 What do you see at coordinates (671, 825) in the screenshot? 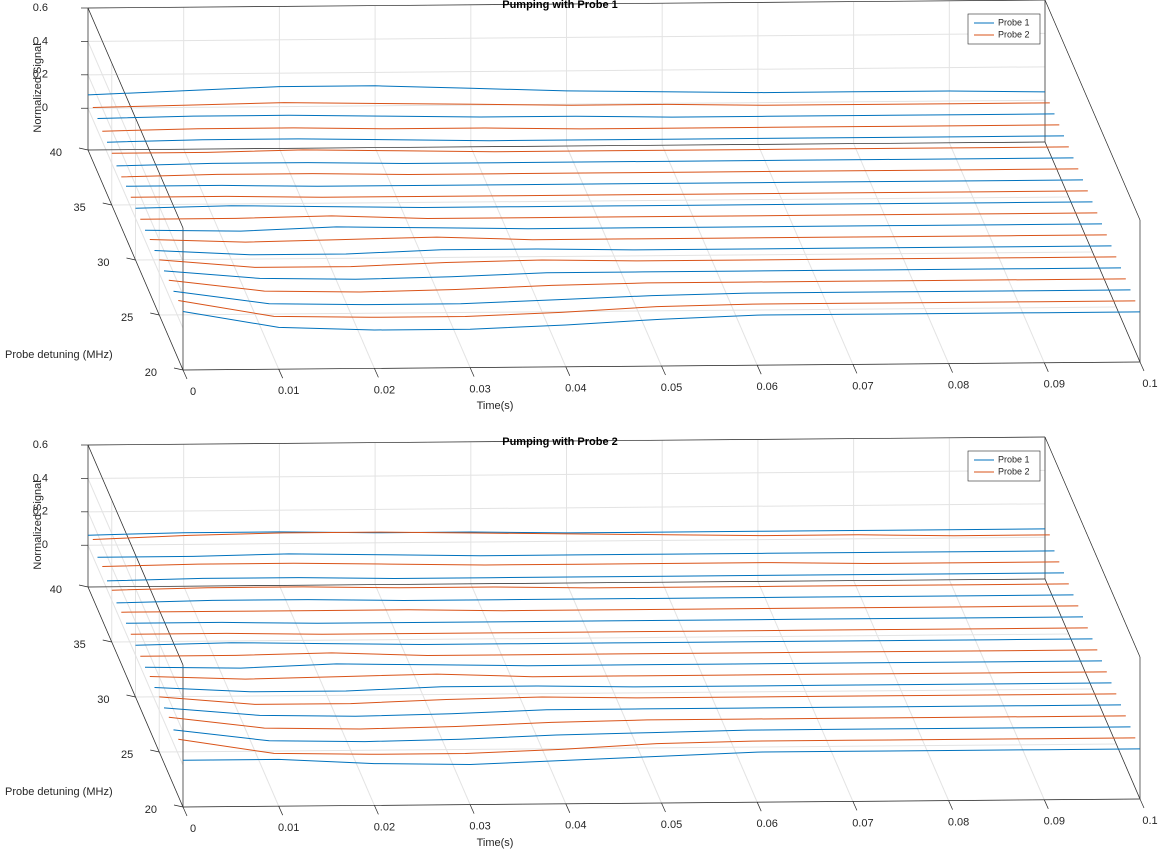
I see `x-tick-label: 0.05` at bounding box center [671, 825].